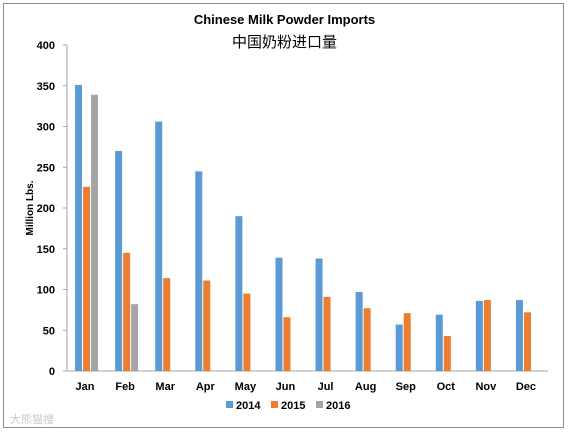 This screenshot has height=433, width=569. Describe the element at coordinates (439, 342) in the screenshot. I see `bar-2014-oct` at that location.